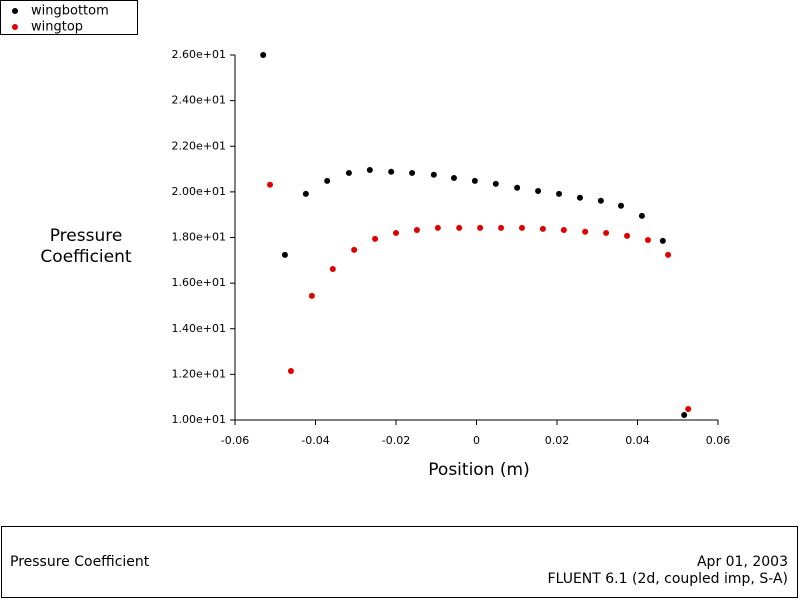 This screenshot has width=800, height=600. I want to click on footer-date: Apr 01, 2003, so click(742, 562).